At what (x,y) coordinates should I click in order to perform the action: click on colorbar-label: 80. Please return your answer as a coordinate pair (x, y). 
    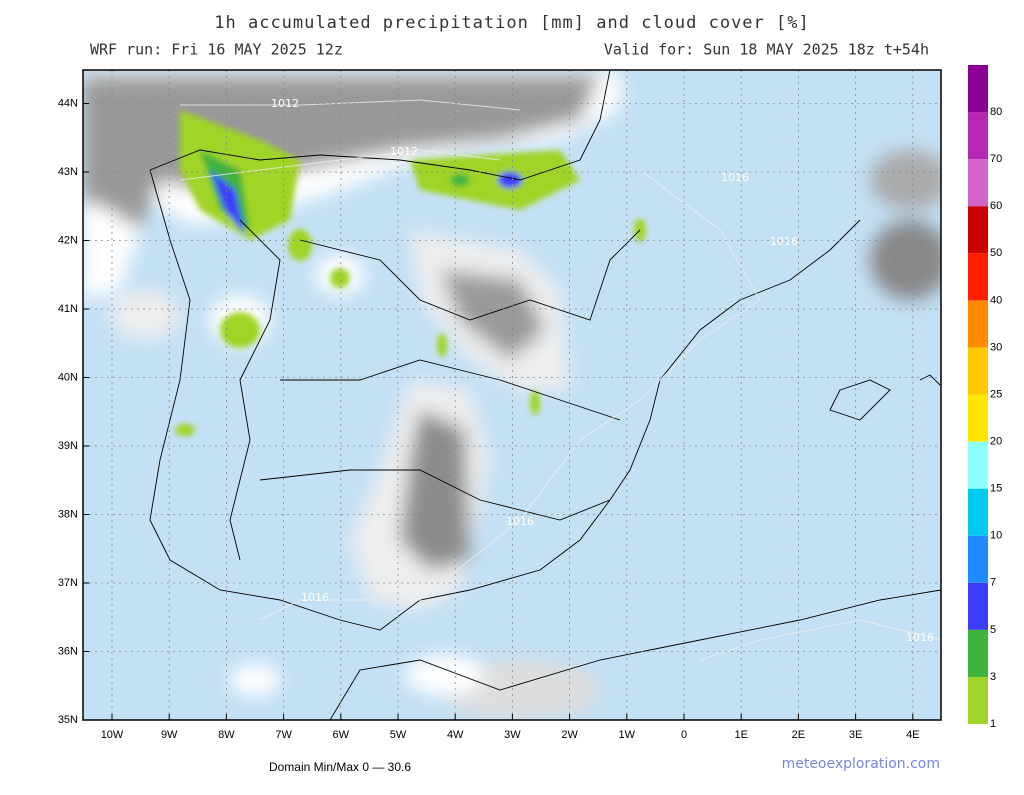
    Looking at the image, I should click on (996, 112).